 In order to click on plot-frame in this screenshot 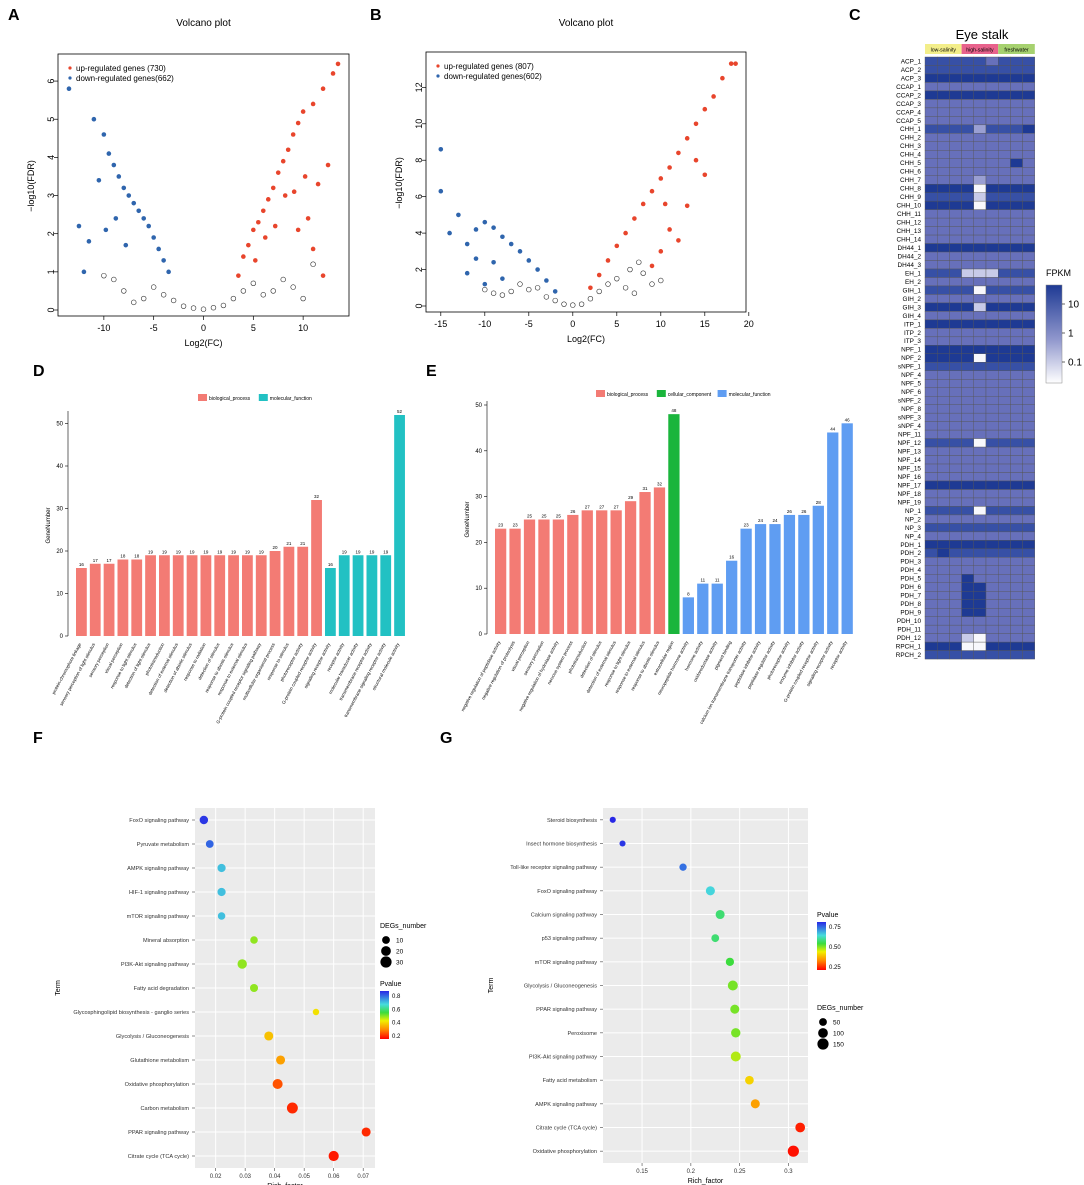, I will do `click(586, 182)`.